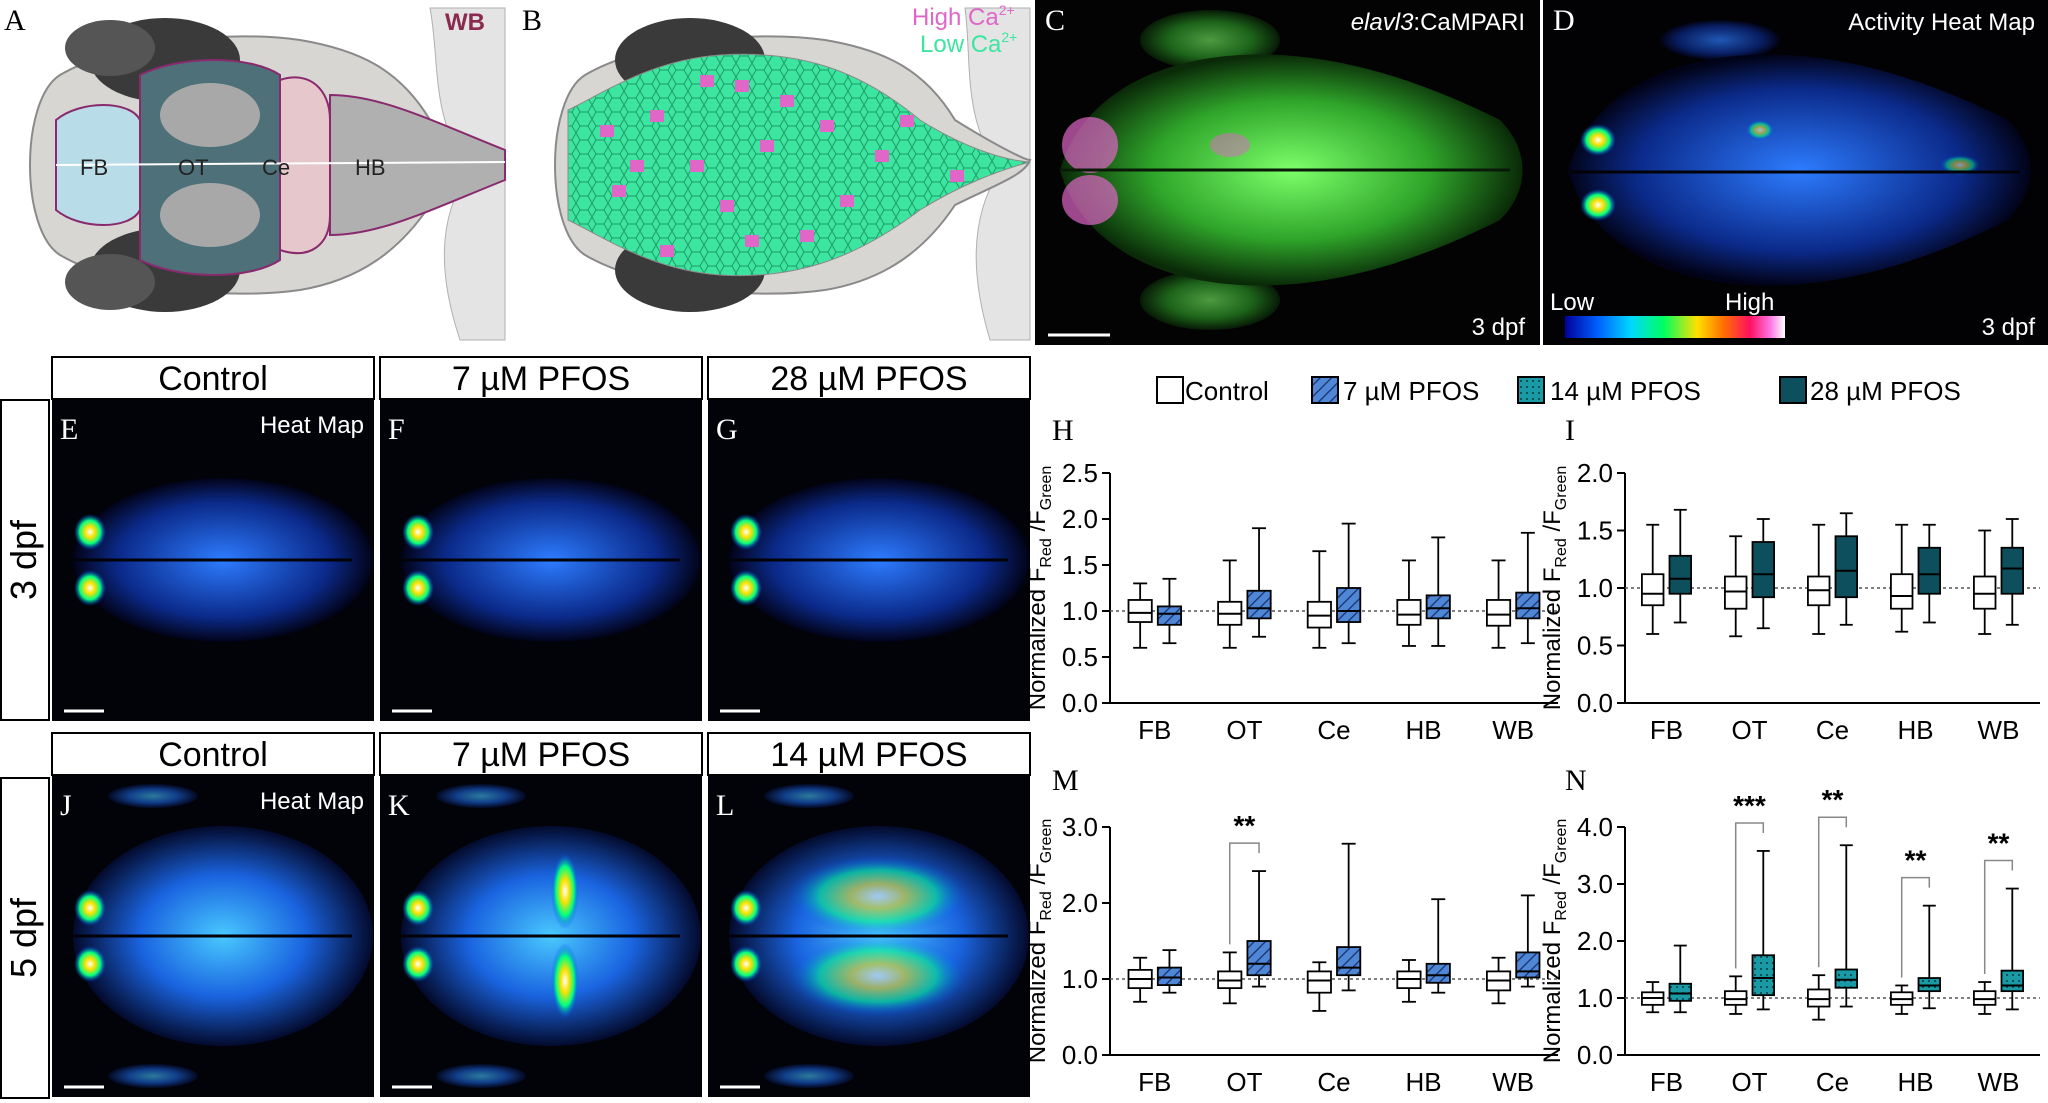  I want to click on row-labels: 3 dpf 5 dpf, so click(25, 749).